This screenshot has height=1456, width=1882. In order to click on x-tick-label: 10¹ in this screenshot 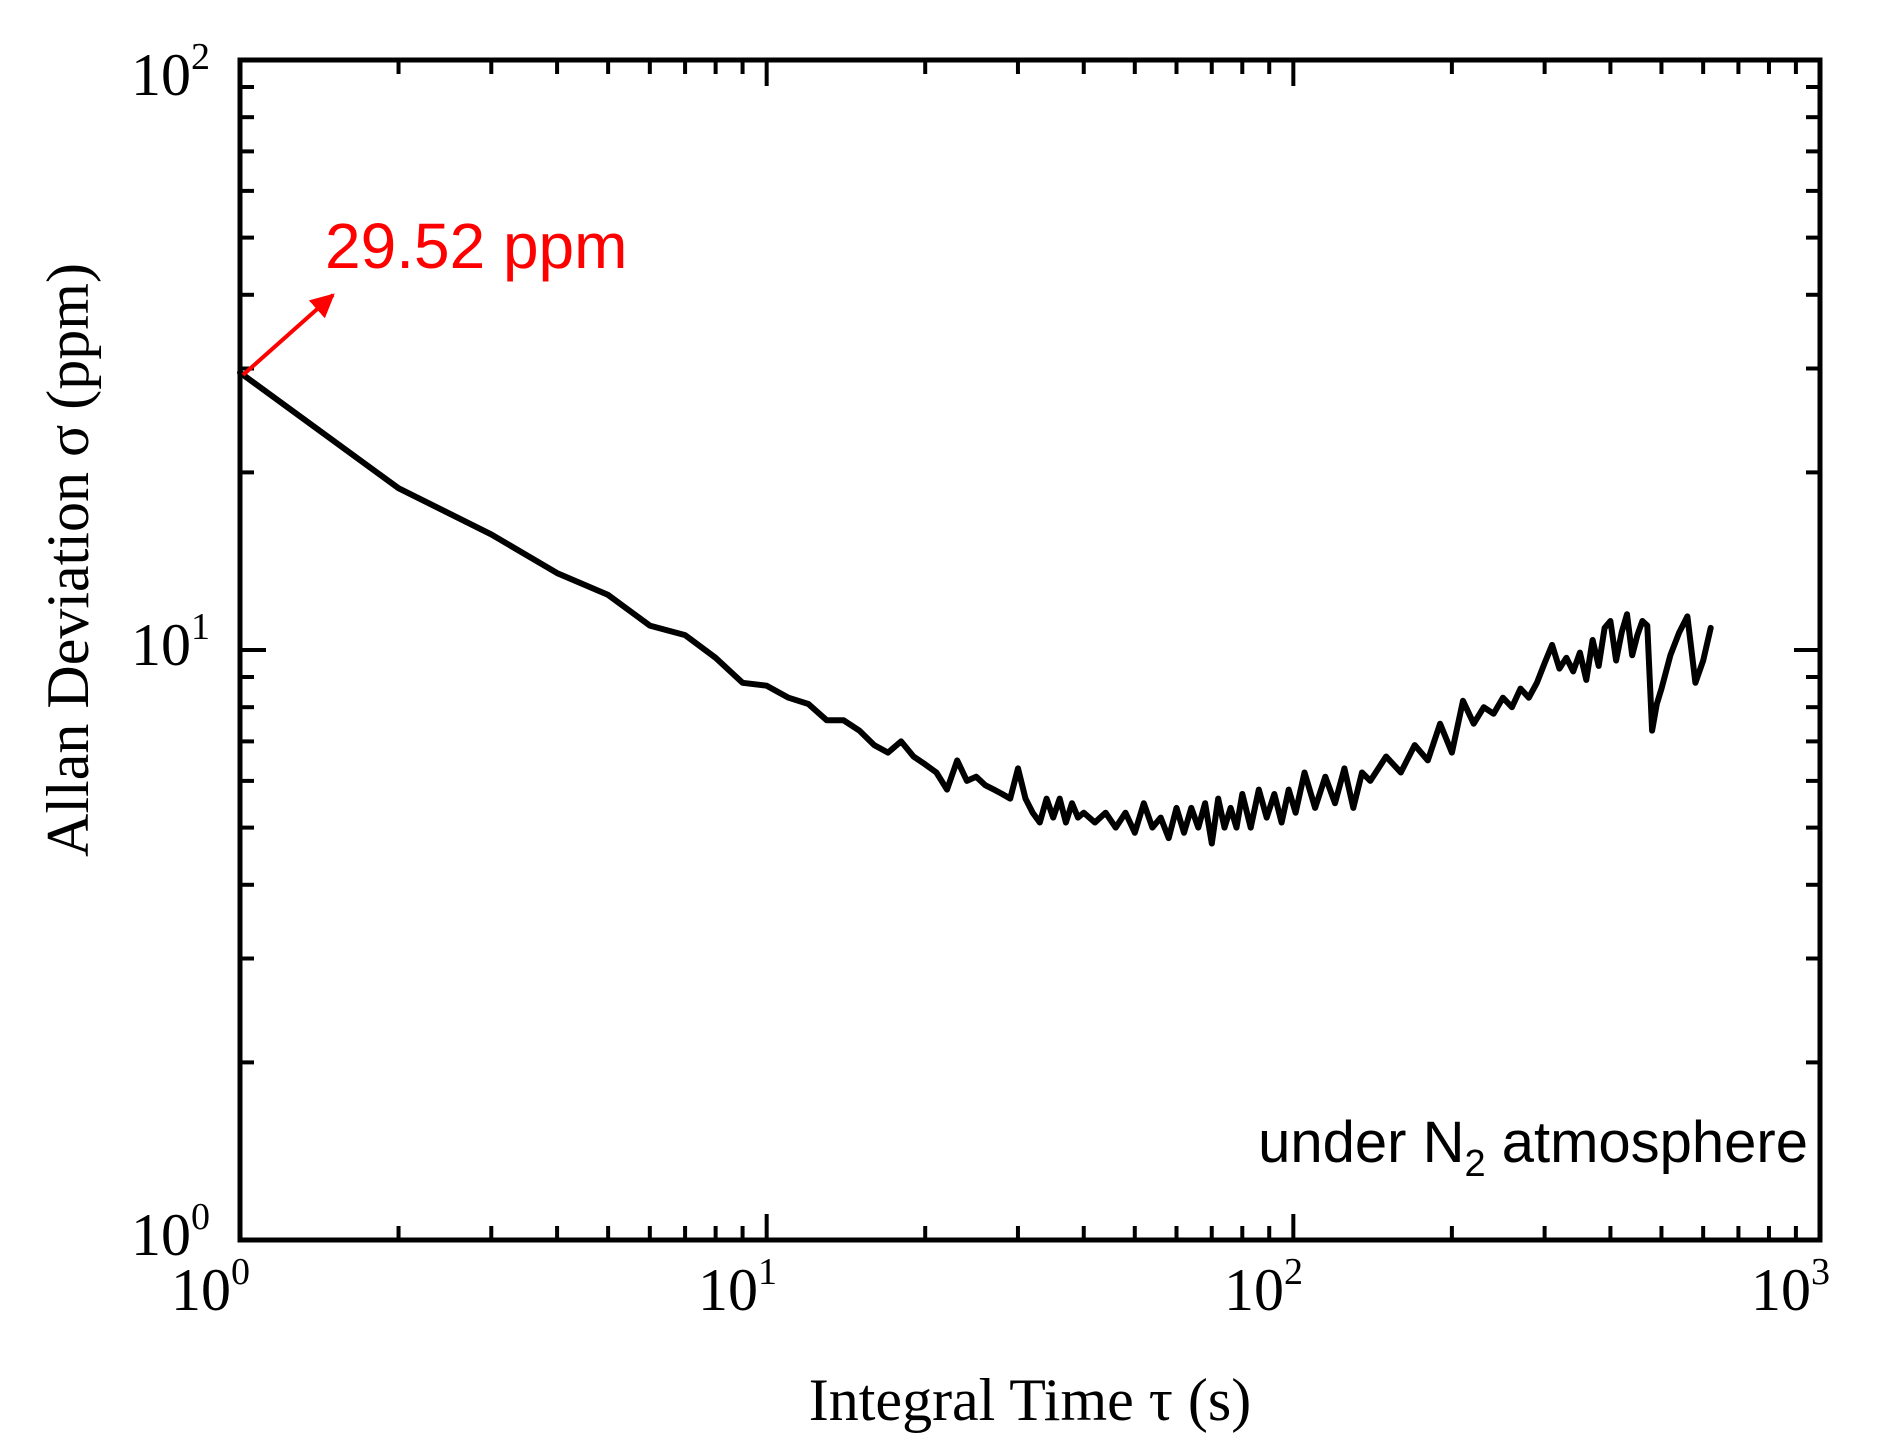, I will do `click(737, 1287)`.